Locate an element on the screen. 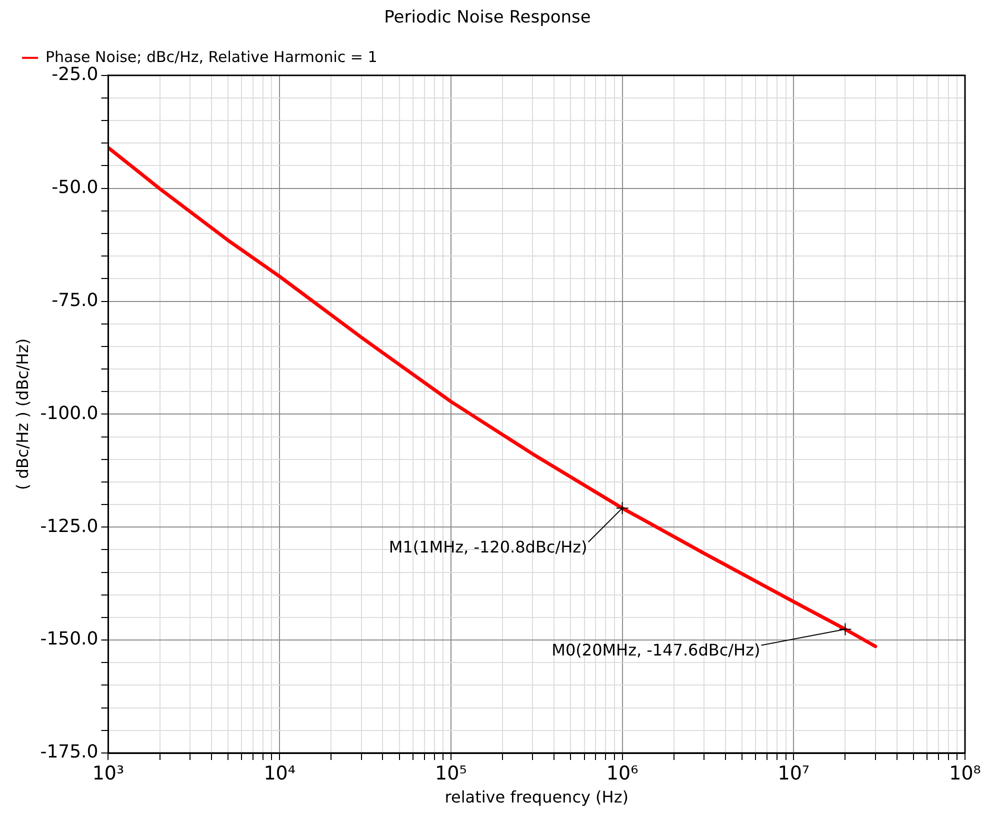 The height and width of the screenshot is (817, 990). x-tick-label: 10⁴ is located at coordinates (280, 773).